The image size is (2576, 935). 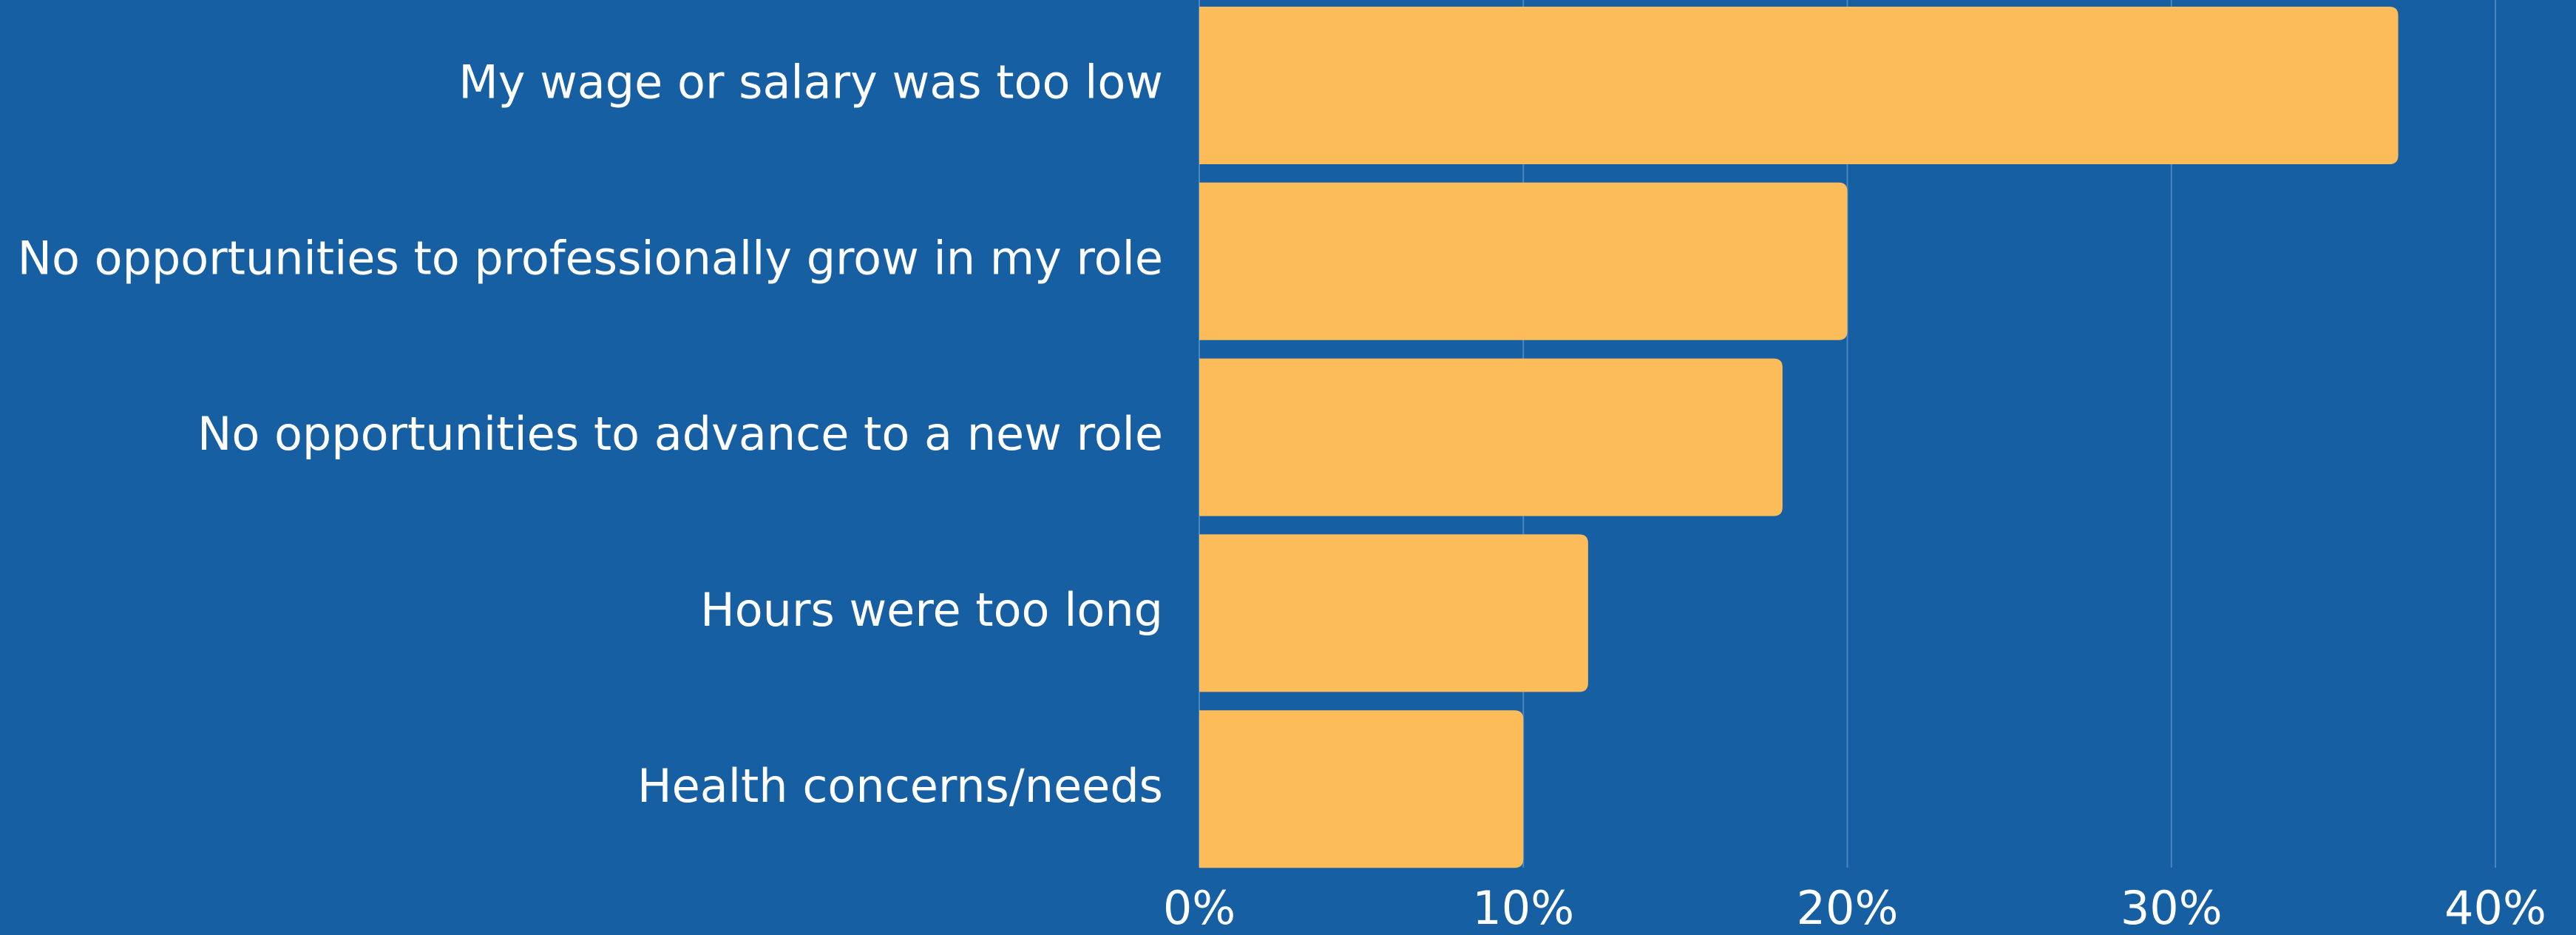 What do you see at coordinates (2172, 908) in the screenshot?
I see `x-tick-label: 30%` at bounding box center [2172, 908].